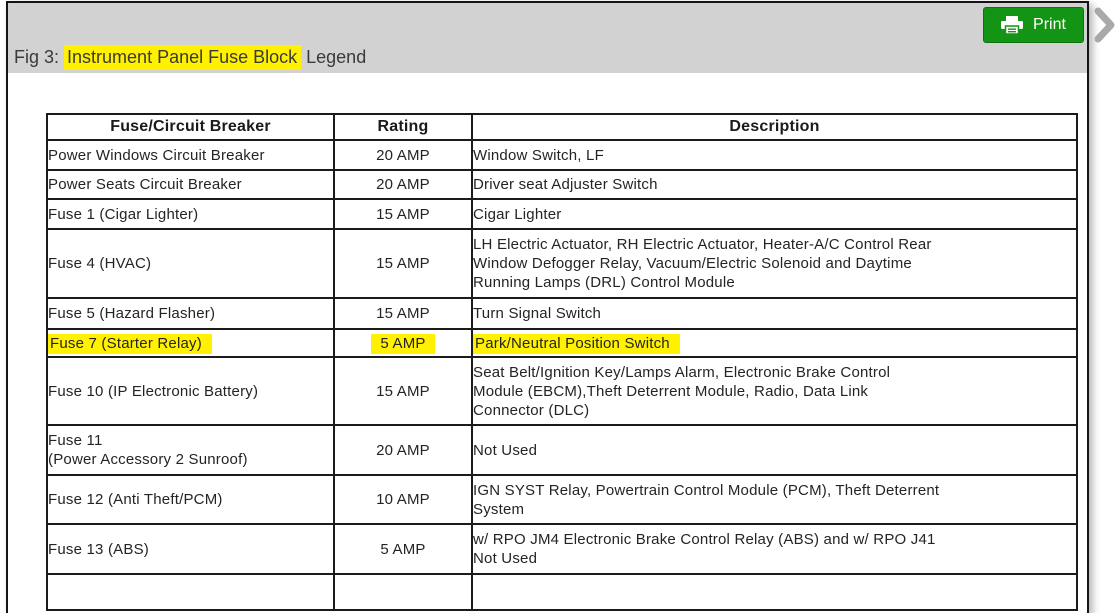 This screenshot has height=613, width=1115. What do you see at coordinates (774, 127) in the screenshot?
I see `column-header-description: Description` at bounding box center [774, 127].